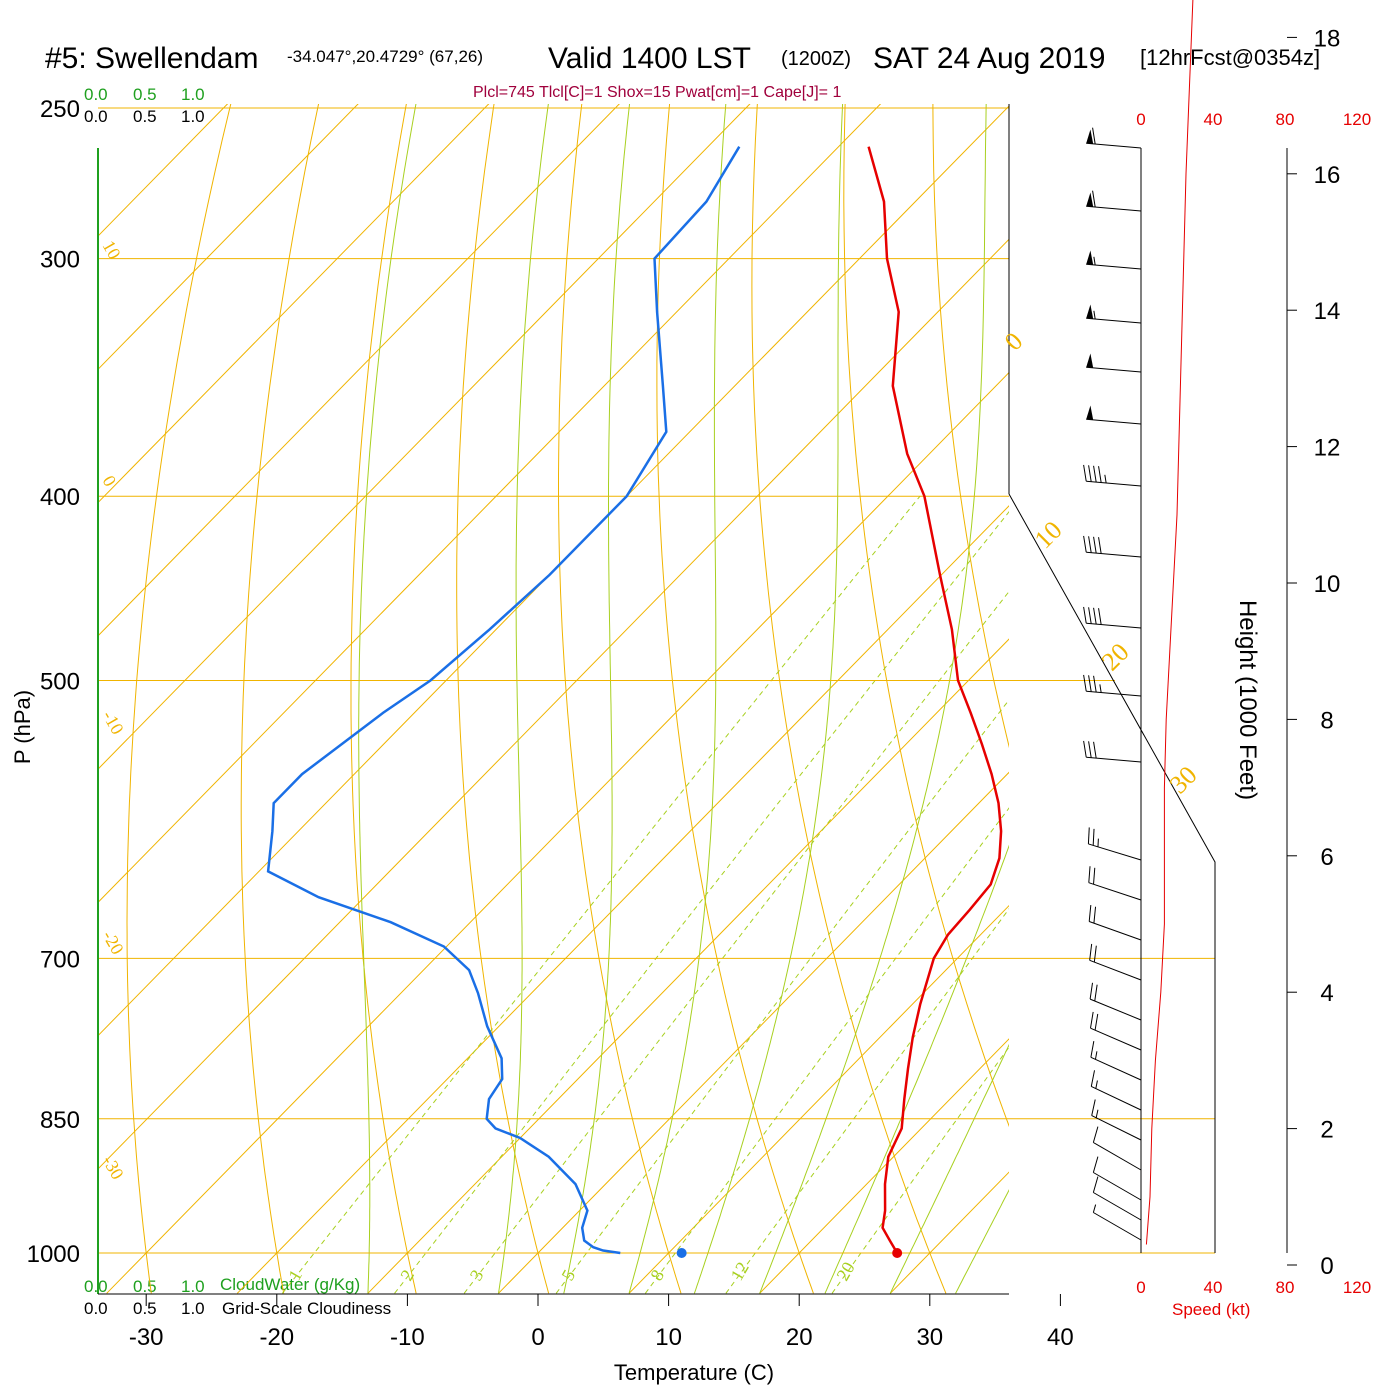 Image resolution: width=1400 pixels, height=1400 pixels. I want to click on speed-axis-label: Speed (kt), so click(1211, 1309).